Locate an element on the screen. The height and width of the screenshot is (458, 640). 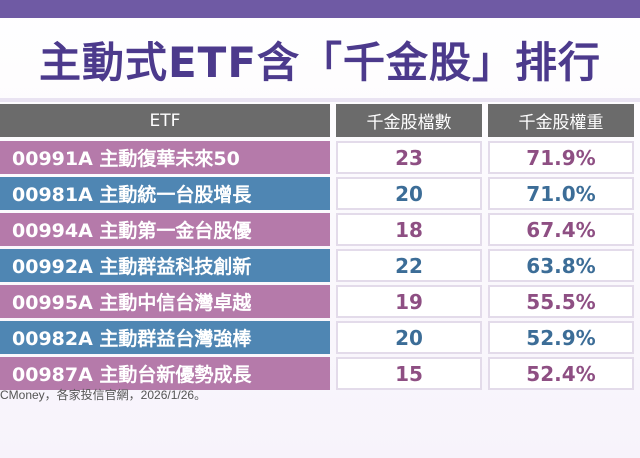
count-cell: 15 is located at coordinates (409, 373).